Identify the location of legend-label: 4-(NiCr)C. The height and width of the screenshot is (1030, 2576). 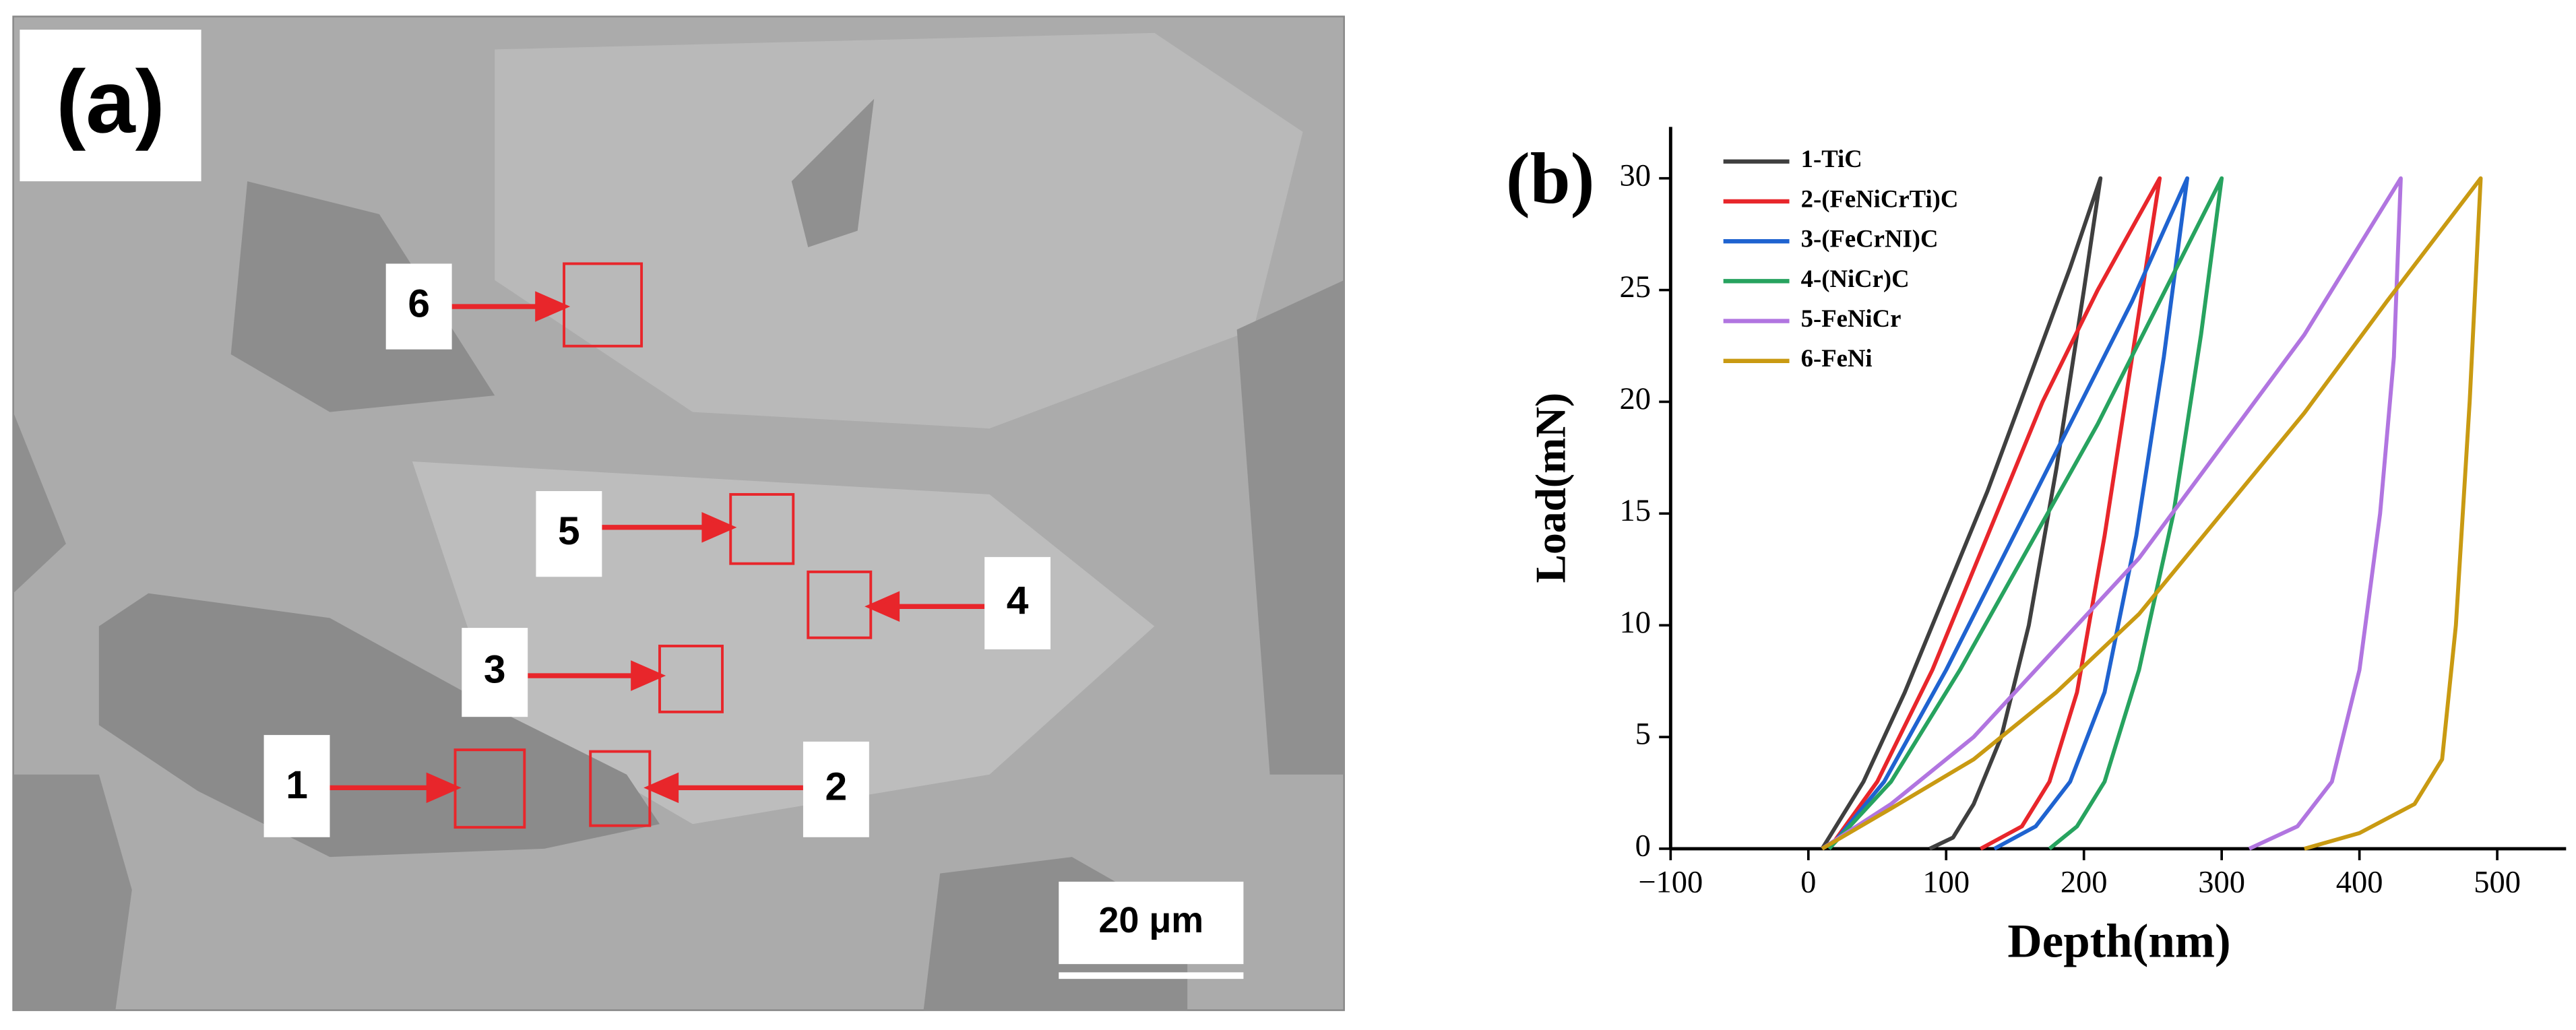
(1855, 278).